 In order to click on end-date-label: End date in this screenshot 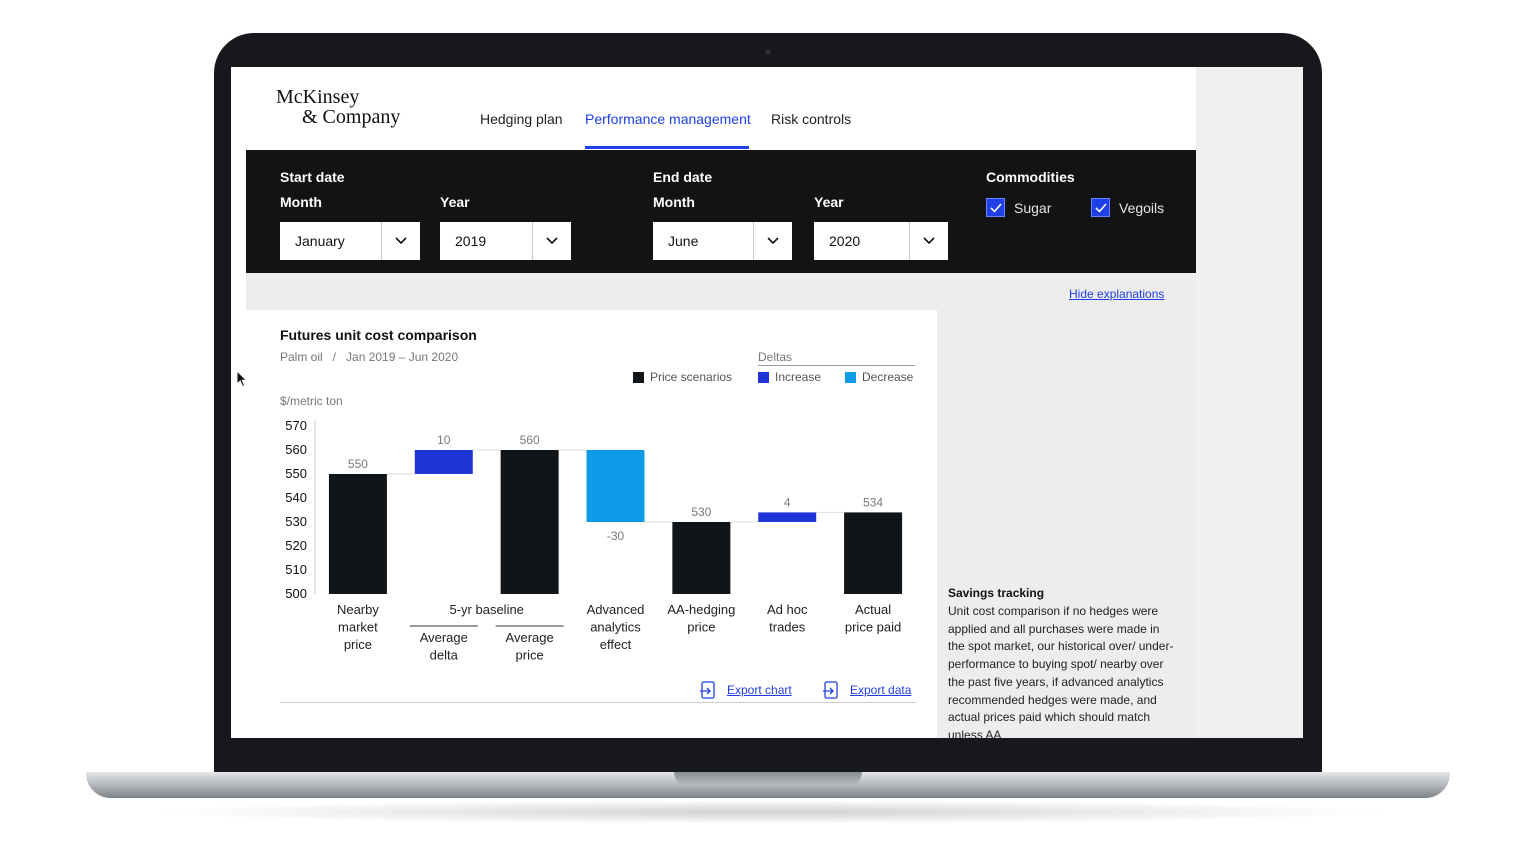, I will do `click(683, 177)`.